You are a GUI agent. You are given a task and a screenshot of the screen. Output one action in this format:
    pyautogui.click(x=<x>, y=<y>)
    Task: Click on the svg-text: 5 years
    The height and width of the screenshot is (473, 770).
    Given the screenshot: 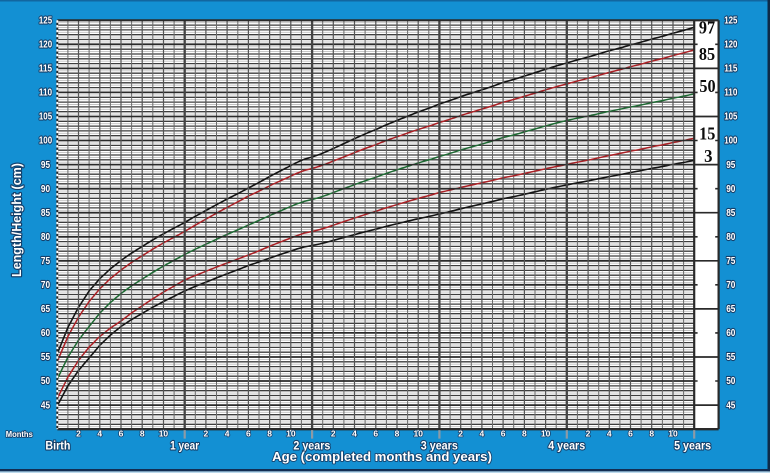 What is the action you would take?
    pyautogui.click(x=692, y=445)
    